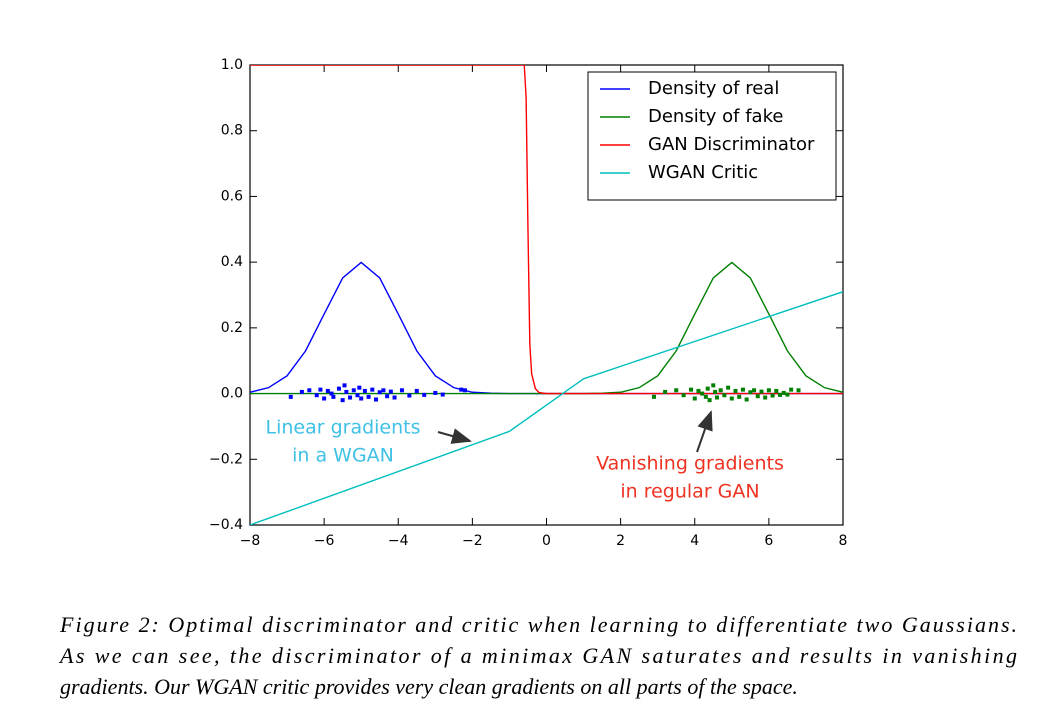 The image size is (1054, 722). Describe the element at coordinates (843, 541) in the screenshot. I see `x-tick-label: 8` at that location.